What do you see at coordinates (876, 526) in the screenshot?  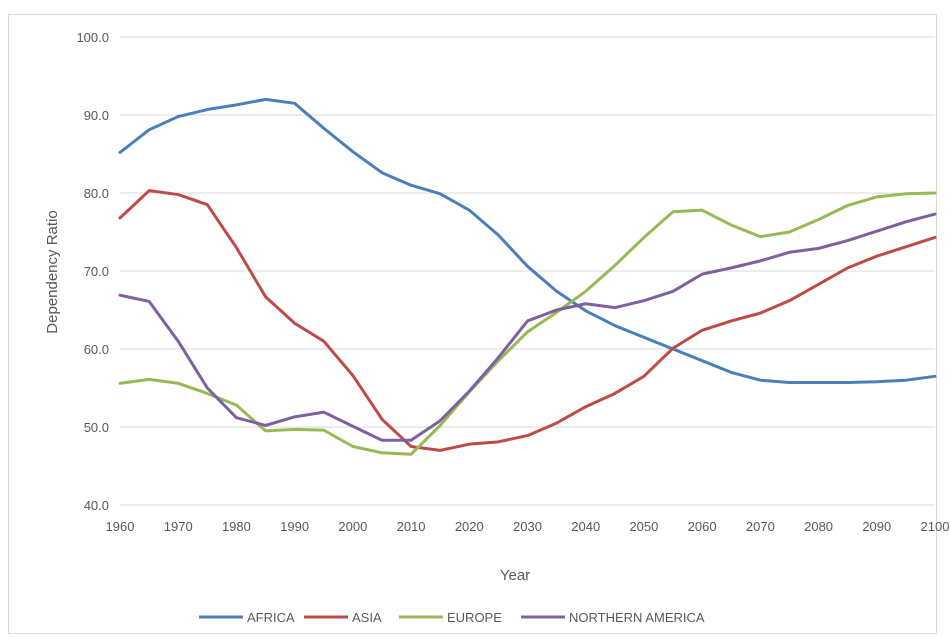 I see `x-tick-label: 2090` at bounding box center [876, 526].